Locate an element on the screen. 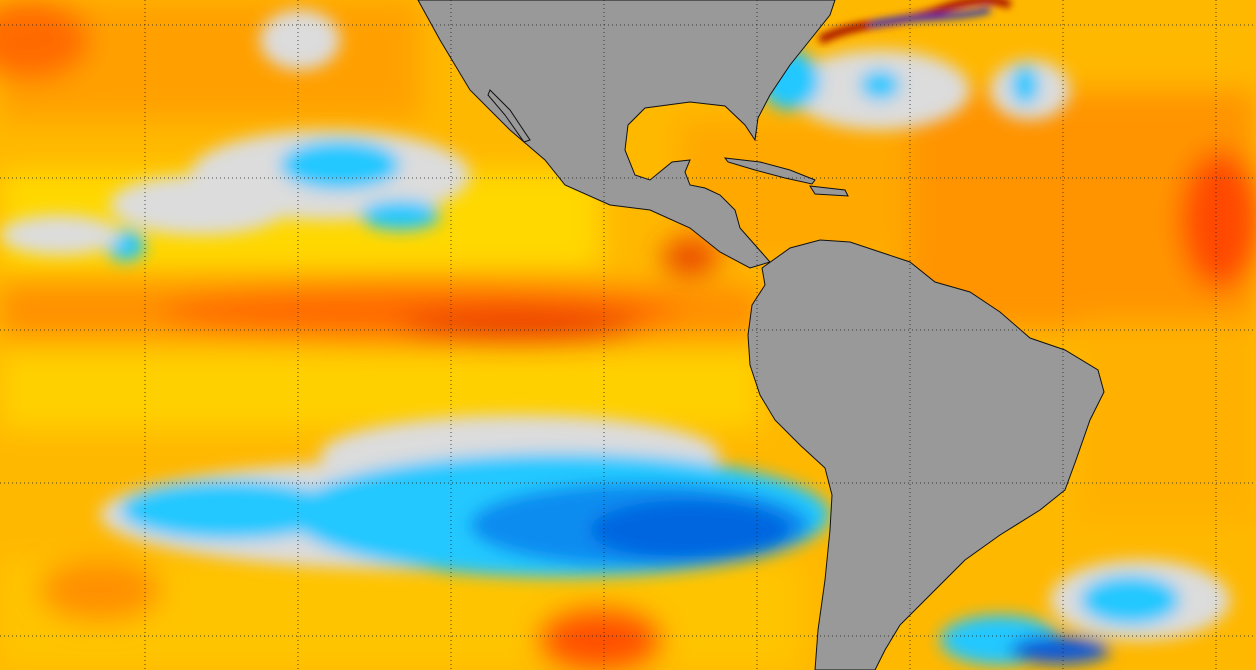  north-central-america is located at coordinates (626, 134).